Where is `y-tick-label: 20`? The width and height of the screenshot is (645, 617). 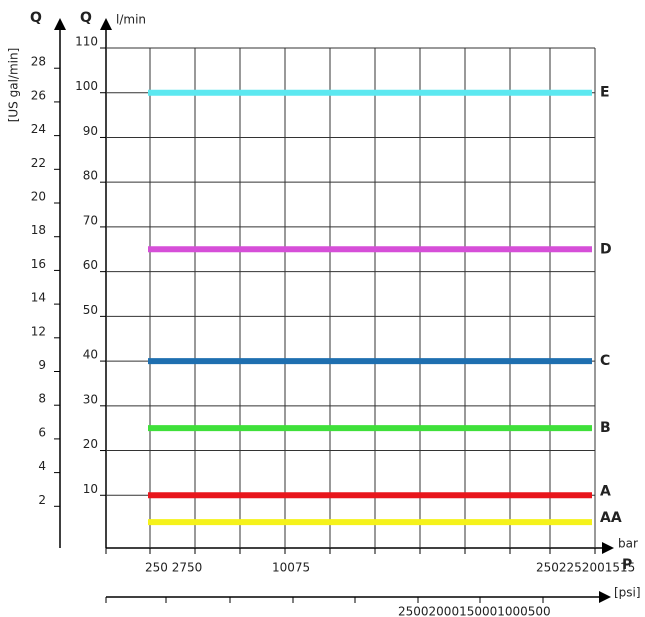
y-tick-label: 20 is located at coordinates (90, 444).